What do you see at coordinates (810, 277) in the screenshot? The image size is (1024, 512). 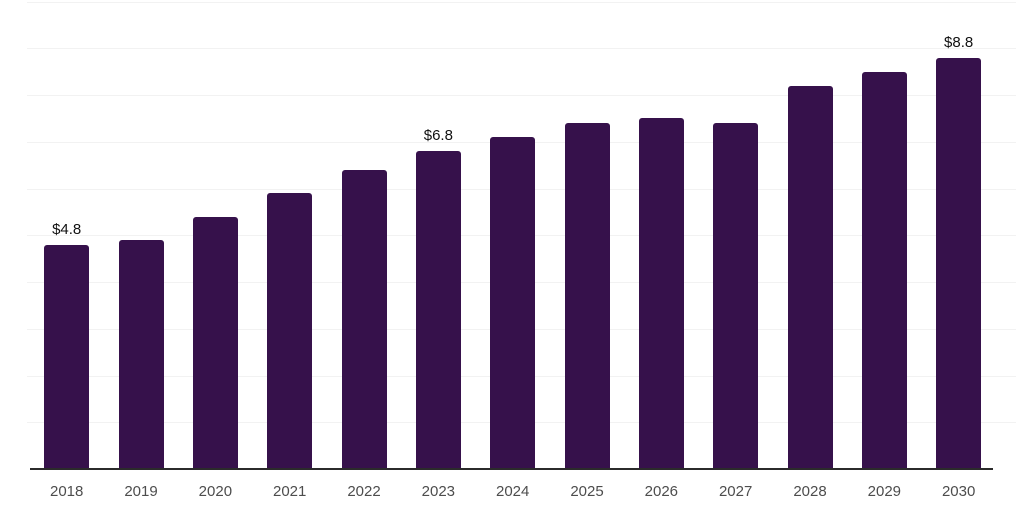 I see `bar-2028` at bounding box center [810, 277].